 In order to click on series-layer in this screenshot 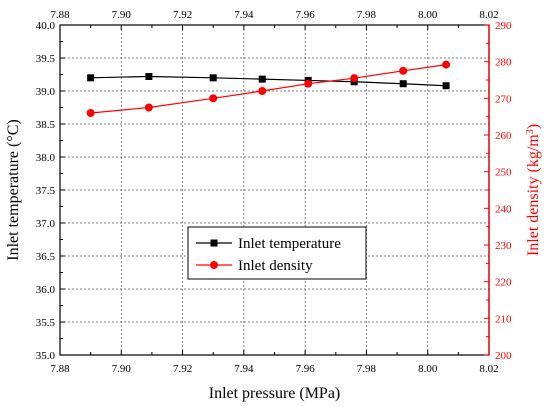, I will do `click(268, 88)`.